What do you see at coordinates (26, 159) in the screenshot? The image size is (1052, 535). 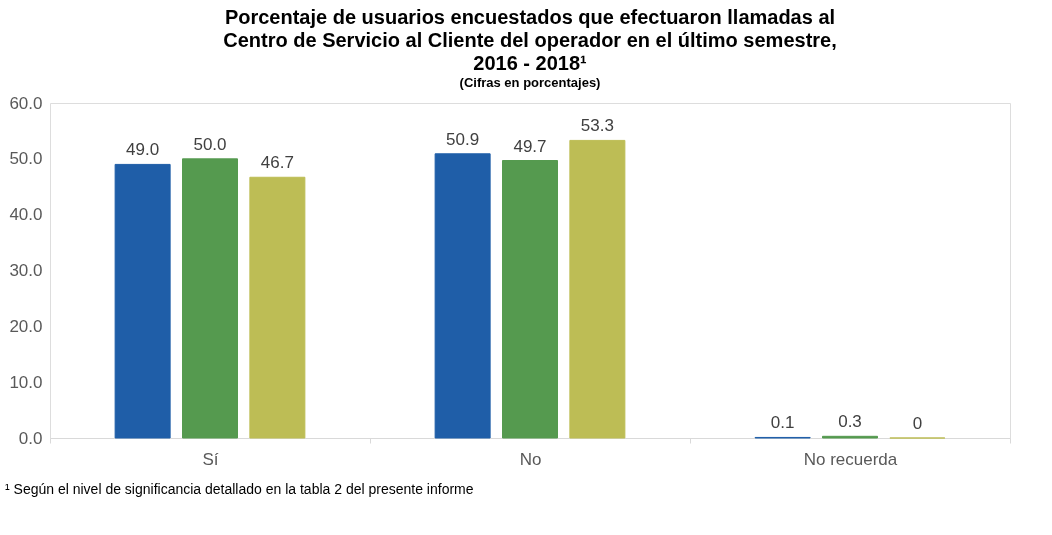 I see `y-tick-label: 50.0` at bounding box center [26, 159].